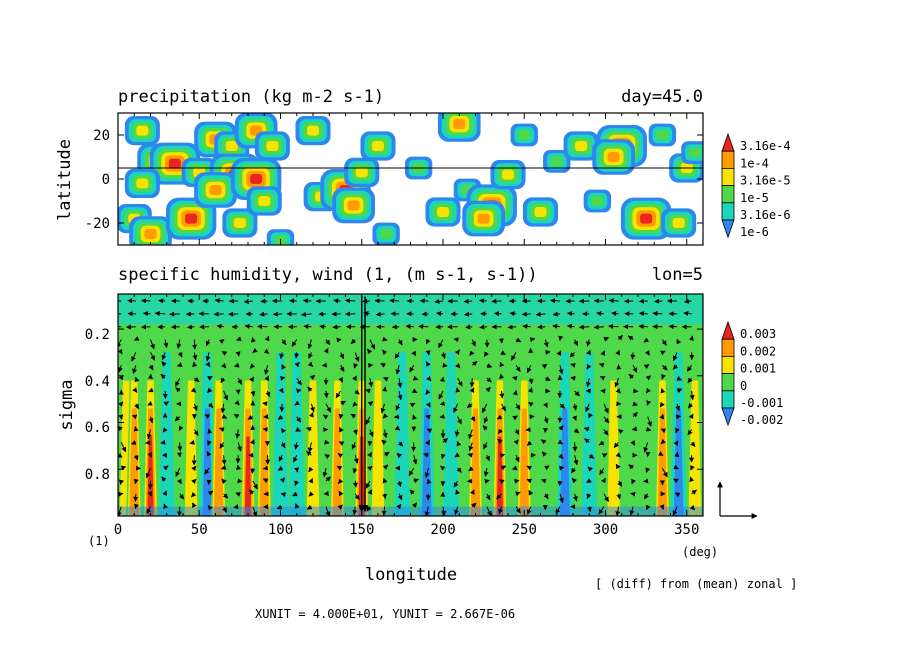  I want to click on precip-colorbar-label: 1e-5, so click(754, 198).